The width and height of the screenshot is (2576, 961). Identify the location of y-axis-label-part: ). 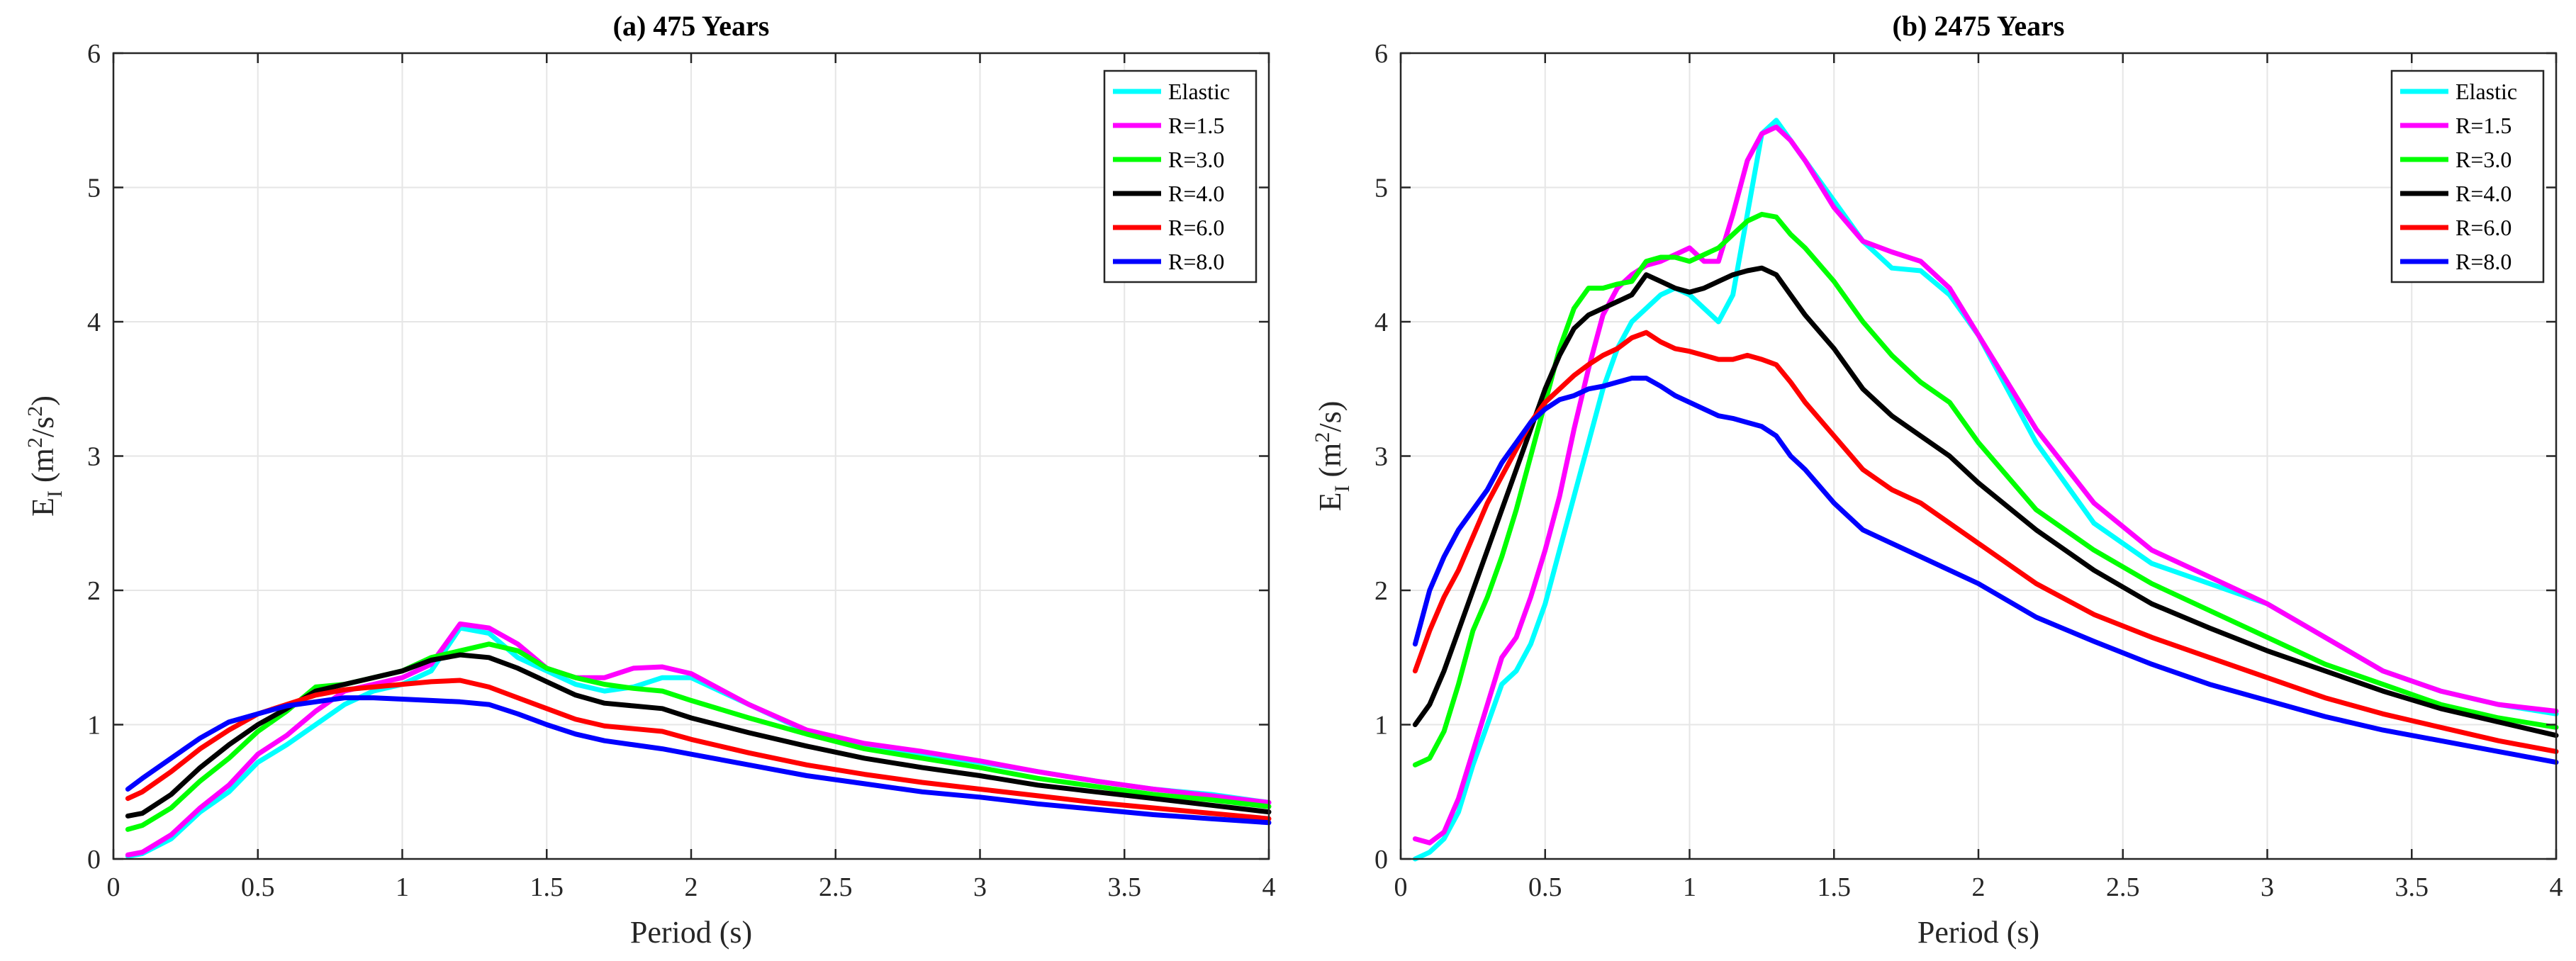
(43, 400).